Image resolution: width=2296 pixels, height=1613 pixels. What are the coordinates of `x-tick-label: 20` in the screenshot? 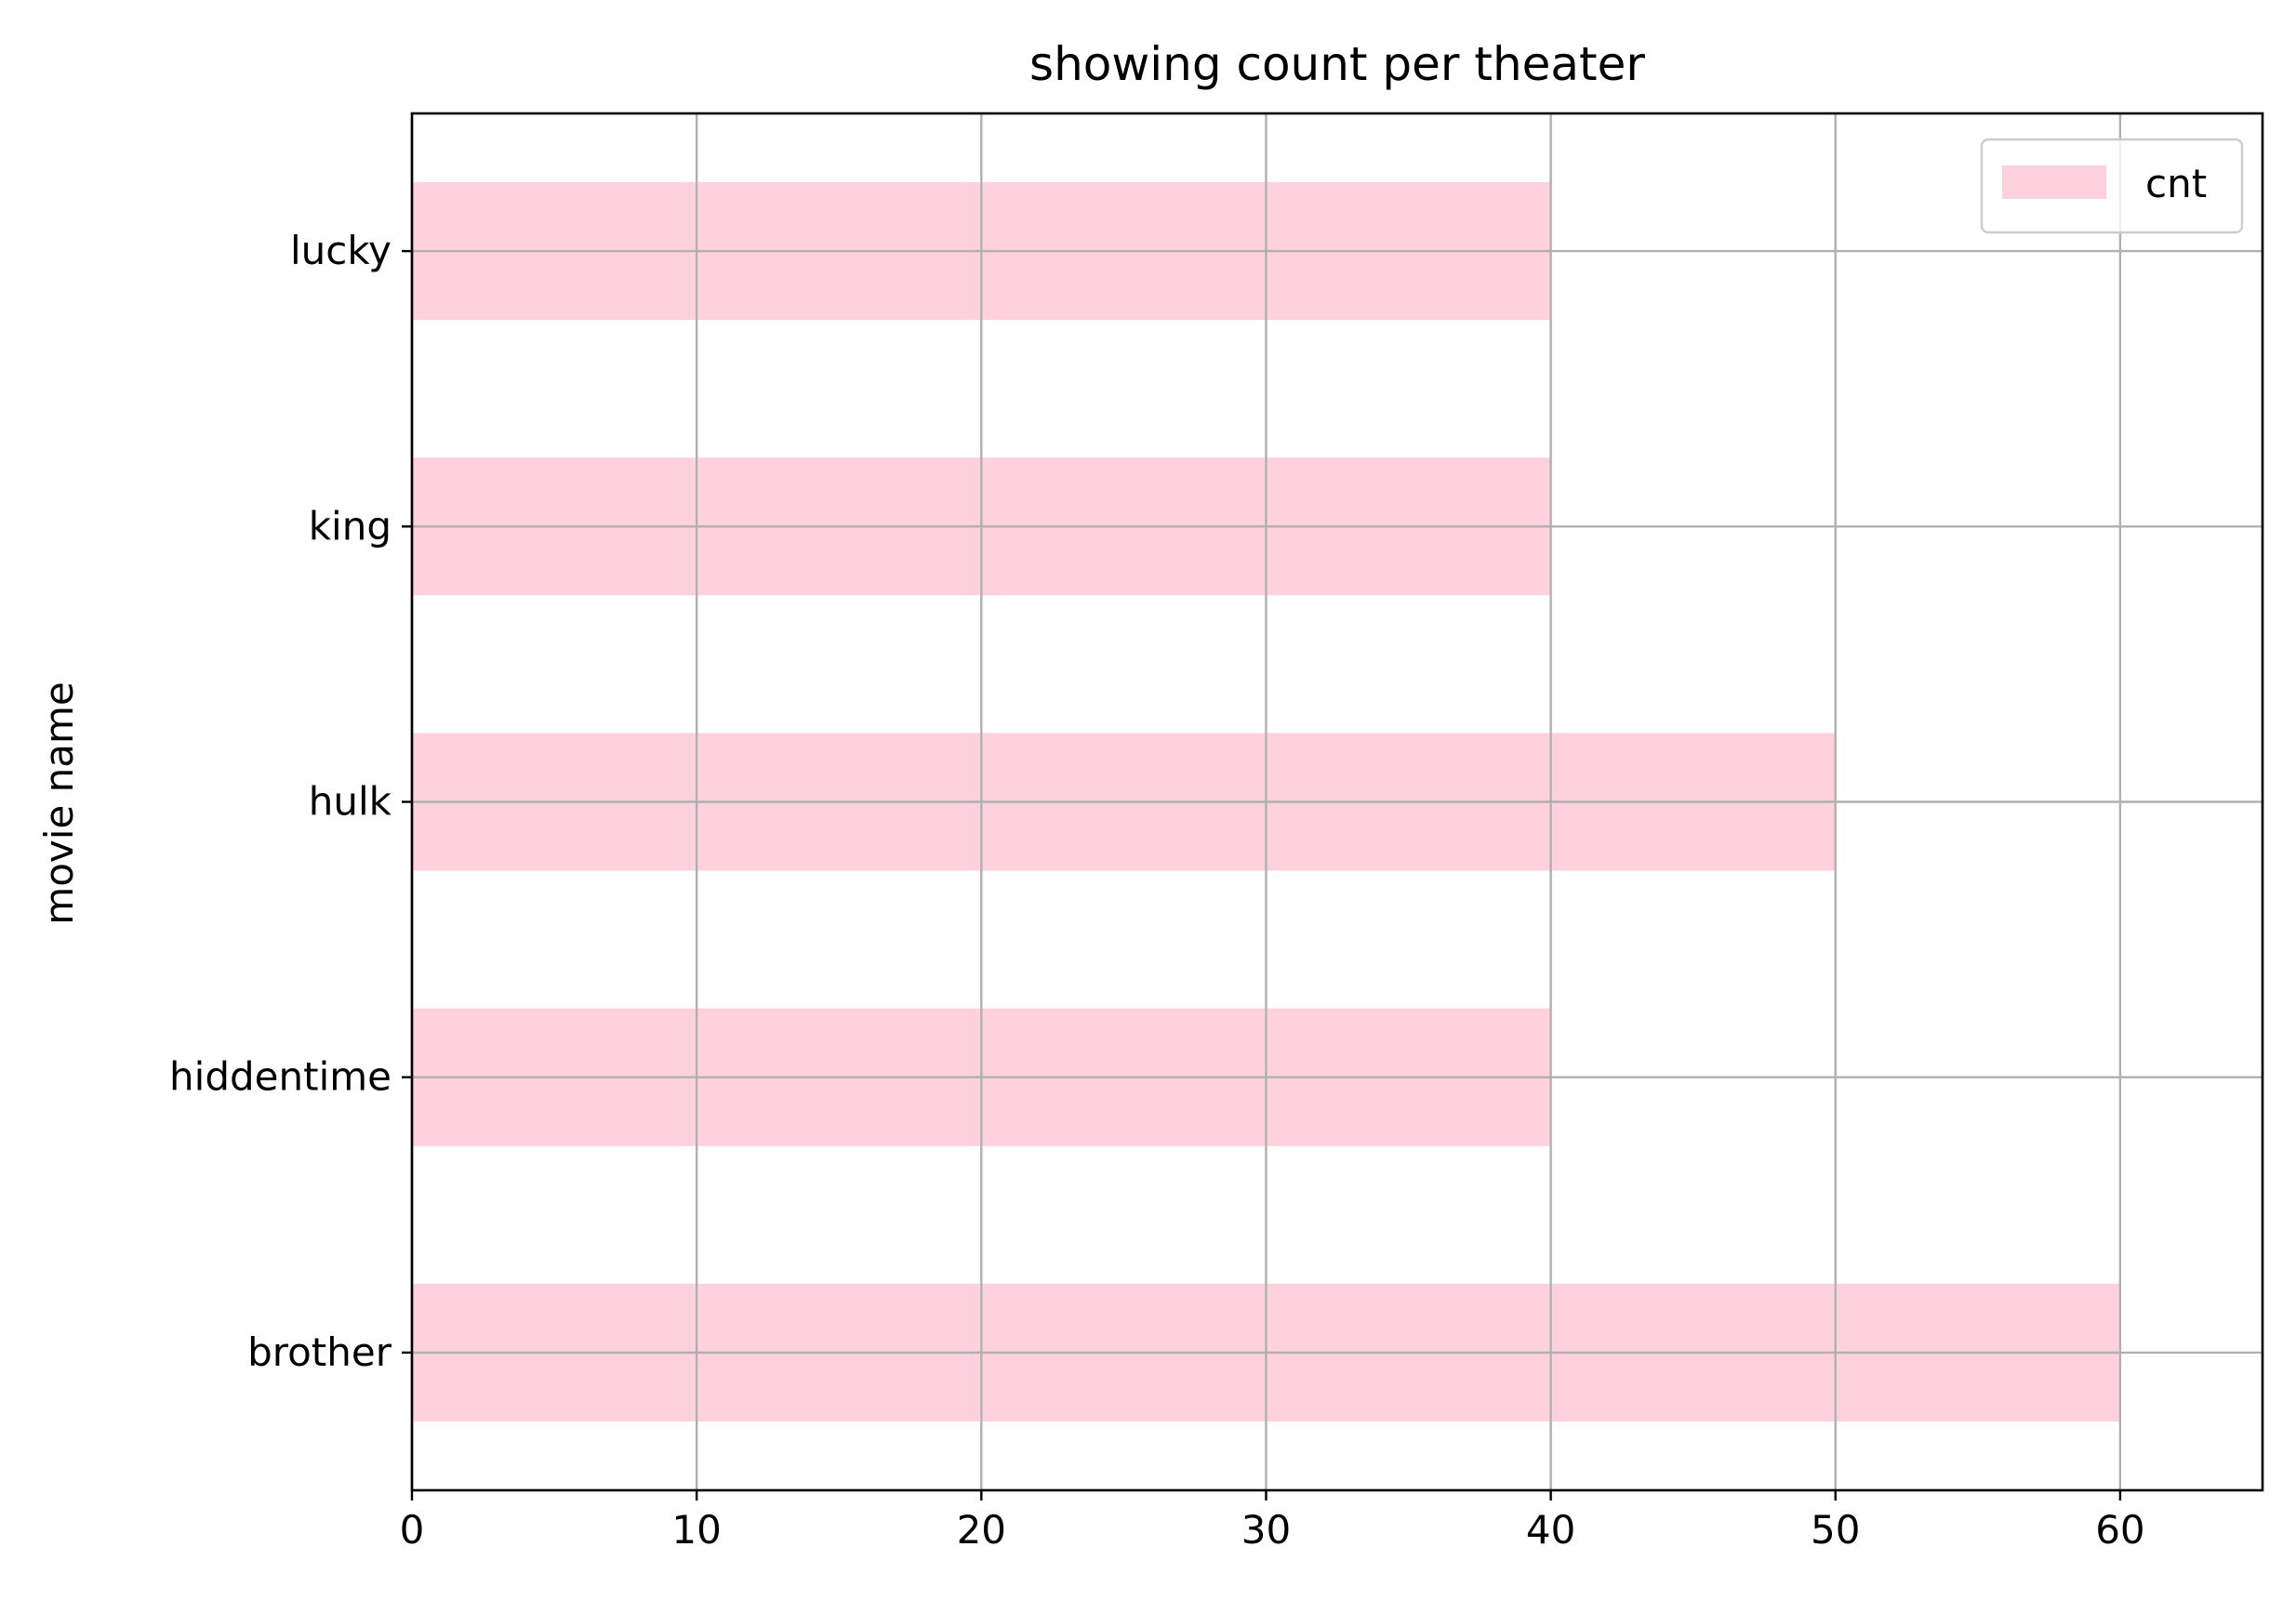 It's located at (981, 1530).